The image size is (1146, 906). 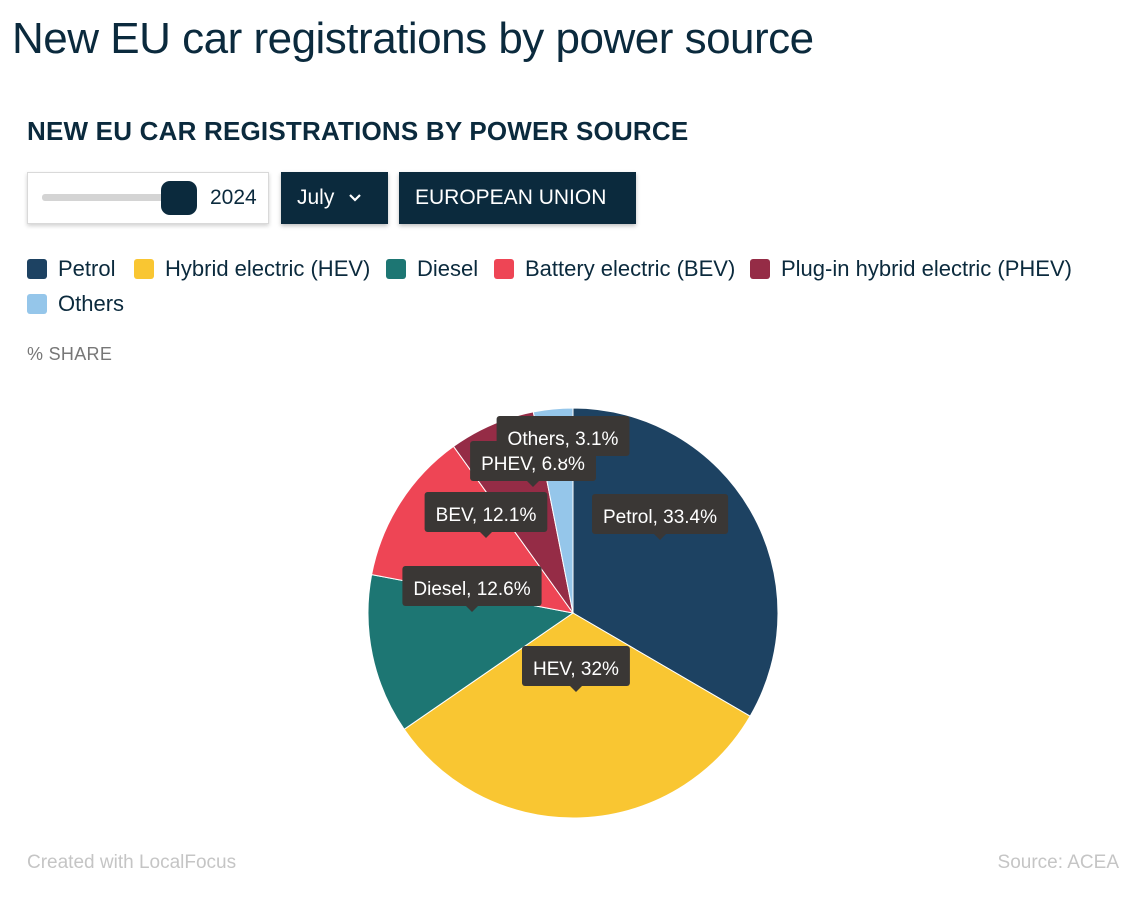 What do you see at coordinates (511, 197) in the screenshot?
I see `region-dropdown-value: EUROPEAN UNION` at bounding box center [511, 197].